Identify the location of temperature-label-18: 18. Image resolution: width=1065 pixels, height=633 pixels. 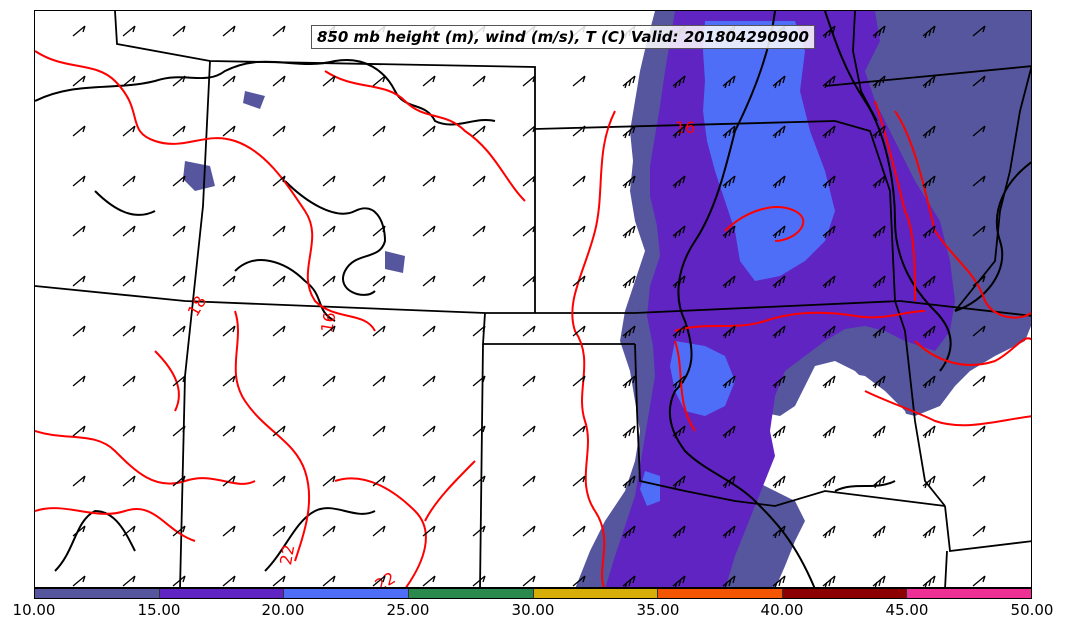
(197, 306).